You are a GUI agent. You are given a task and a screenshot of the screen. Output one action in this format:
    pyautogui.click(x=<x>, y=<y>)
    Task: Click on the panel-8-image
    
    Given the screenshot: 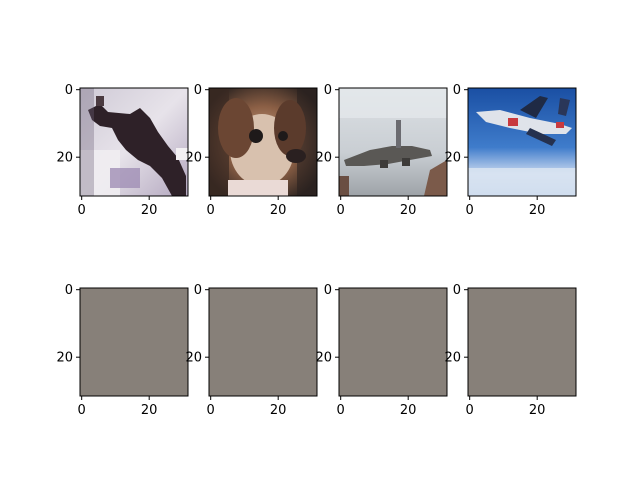 What is the action you would take?
    pyautogui.click(x=522, y=342)
    